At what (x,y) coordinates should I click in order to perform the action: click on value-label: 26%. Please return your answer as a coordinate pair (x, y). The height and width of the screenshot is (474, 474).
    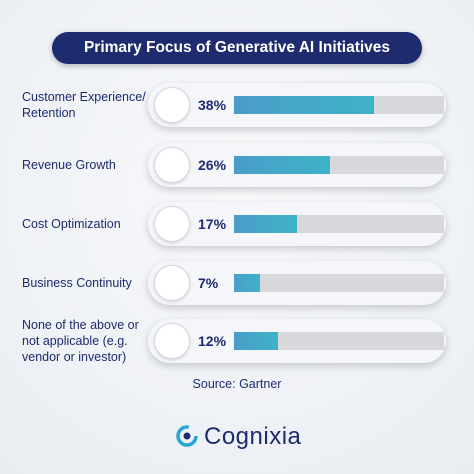
    Looking at the image, I should click on (212, 165).